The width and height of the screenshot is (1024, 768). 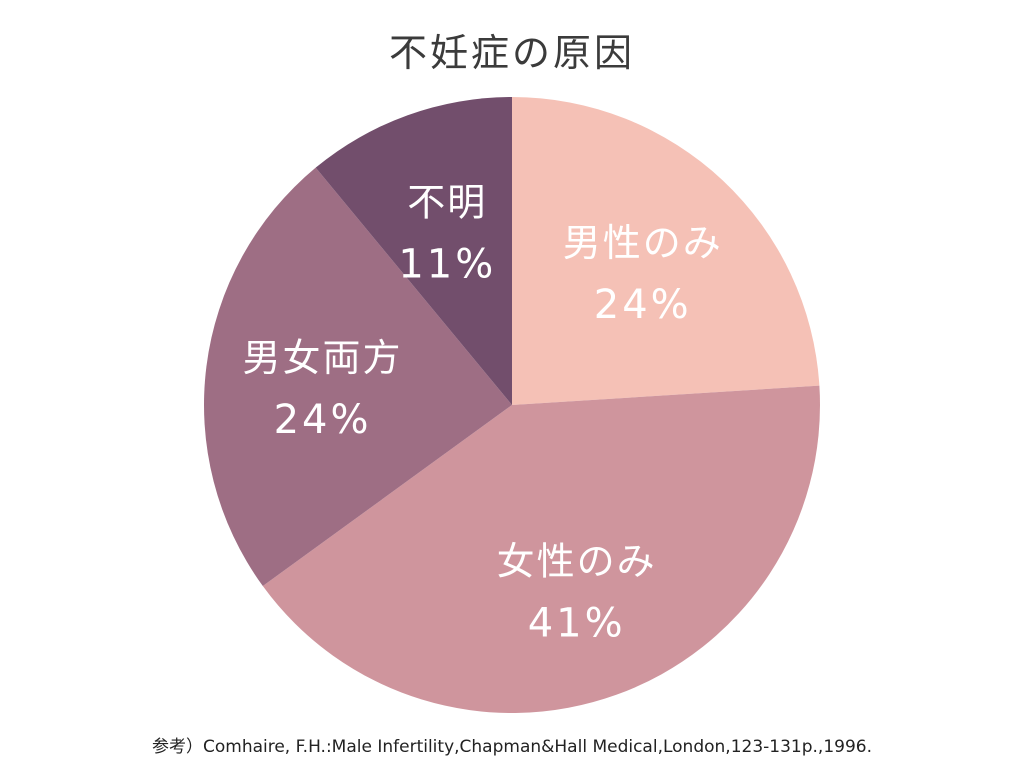 What do you see at coordinates (577, 562) in the screenshot?
I see `slice-female-only-label: 女性のみ` at bounding box center [577, 562].